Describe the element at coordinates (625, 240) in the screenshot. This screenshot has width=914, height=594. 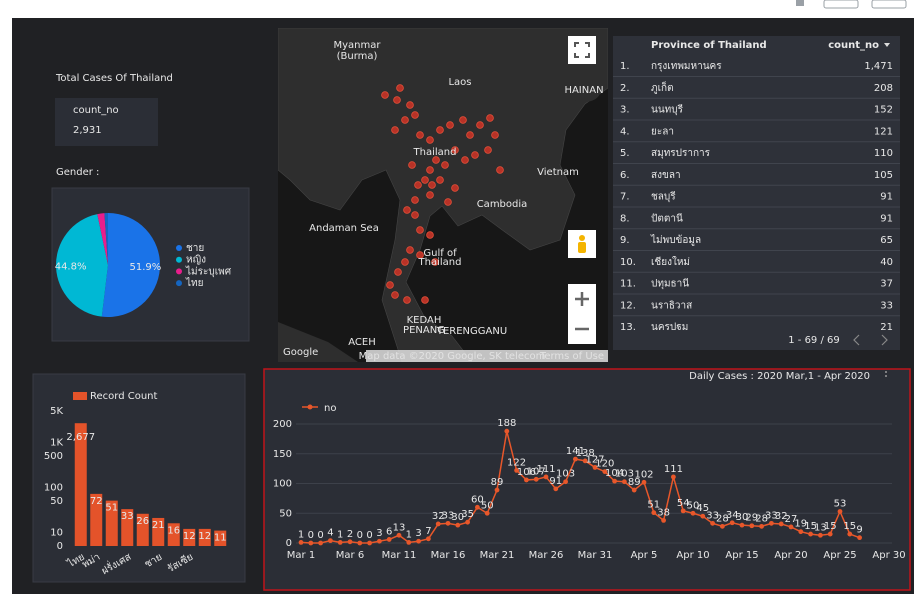
I see `row-index: 9.` at that location.